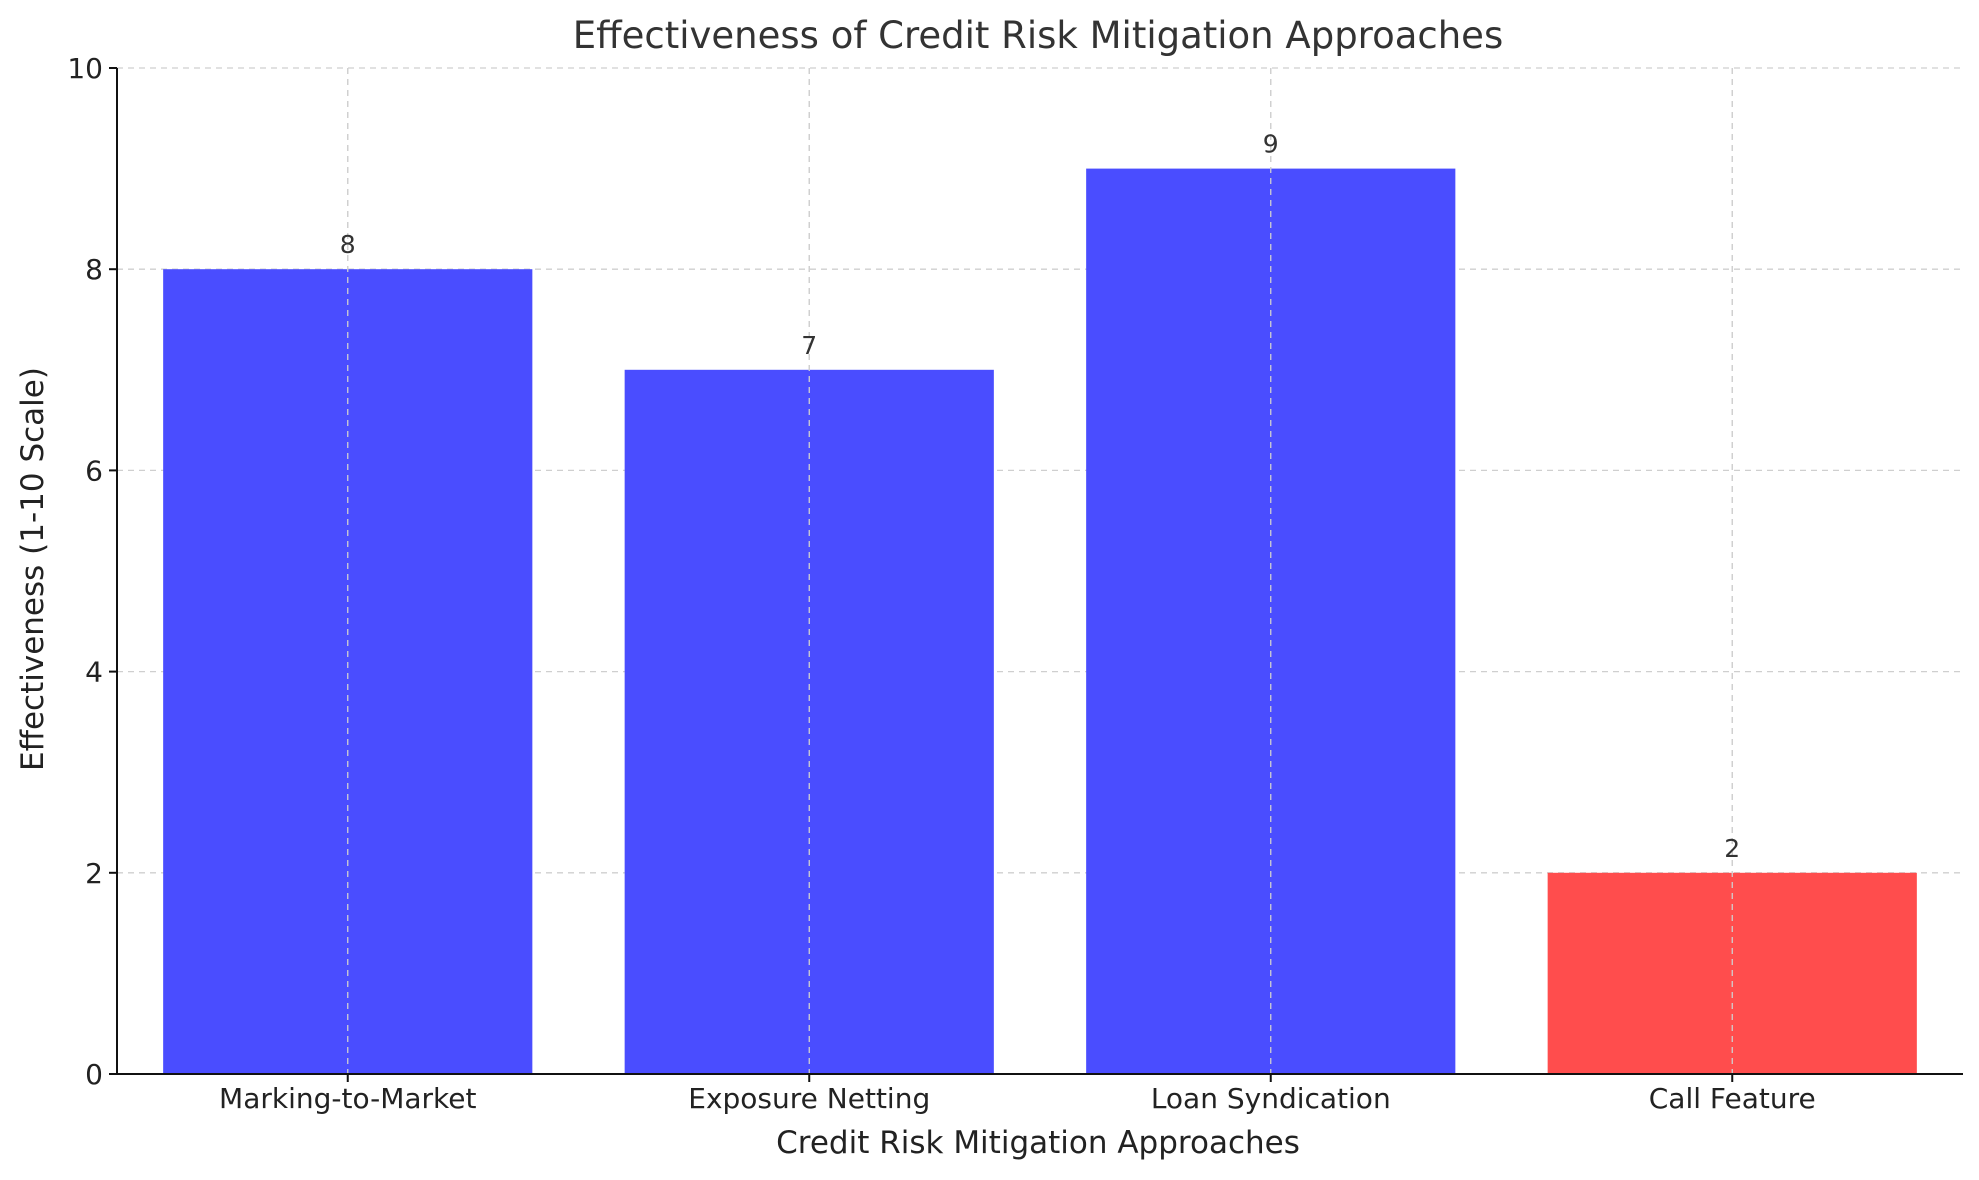 The image size is (1979, 1180). What do you see at coordinates (1732, 848) in the screenshot?
I see `bar-value-label: 2` at bounding box center [1732, 848].